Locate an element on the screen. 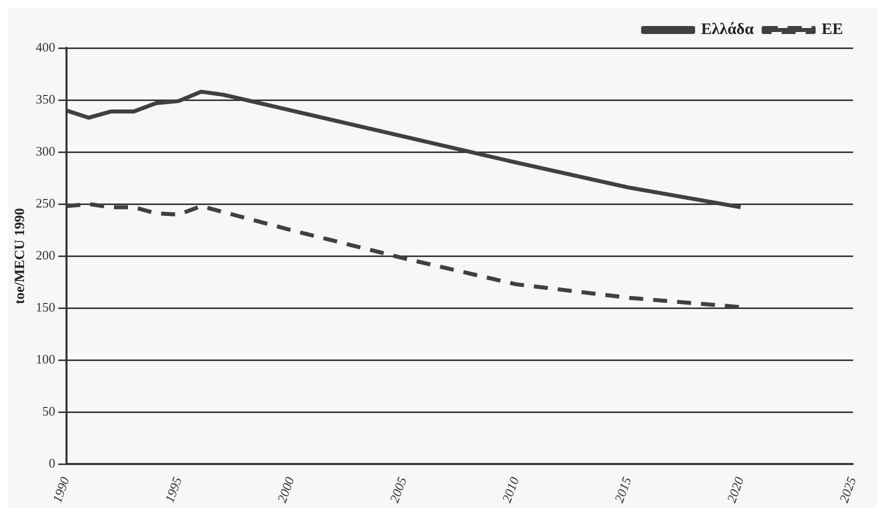 This screenshot has width=885, height=518. x-tick-label: 2005 is located at coordinates (398, 489).